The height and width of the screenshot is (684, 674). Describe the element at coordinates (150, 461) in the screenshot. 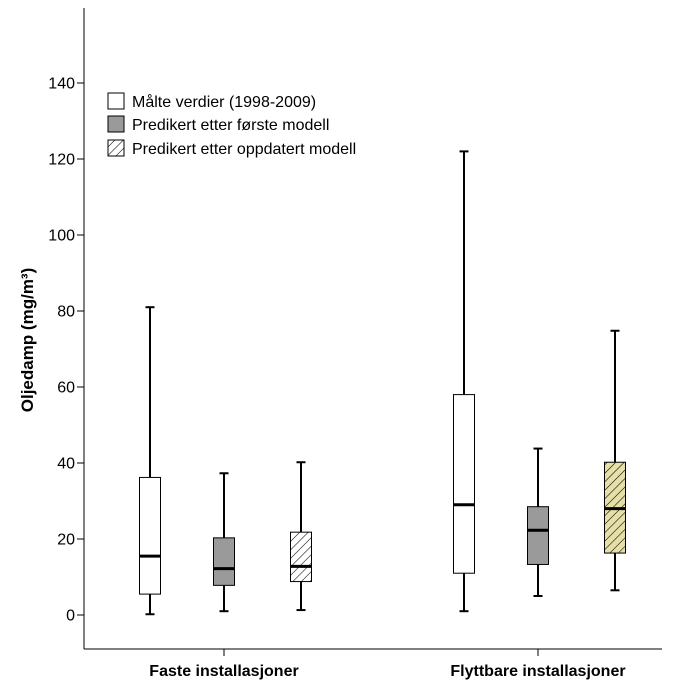

I see `box-series1-category1` at that location.